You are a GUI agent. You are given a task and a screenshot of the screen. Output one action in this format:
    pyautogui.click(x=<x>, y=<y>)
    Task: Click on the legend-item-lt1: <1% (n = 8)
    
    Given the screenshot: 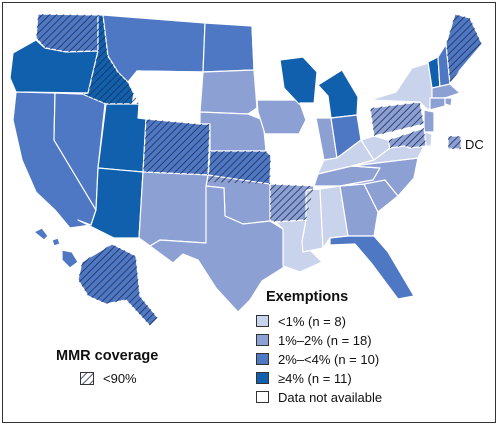 What is the action you would take?
    pyautogui.click(x=301, y=321)
    